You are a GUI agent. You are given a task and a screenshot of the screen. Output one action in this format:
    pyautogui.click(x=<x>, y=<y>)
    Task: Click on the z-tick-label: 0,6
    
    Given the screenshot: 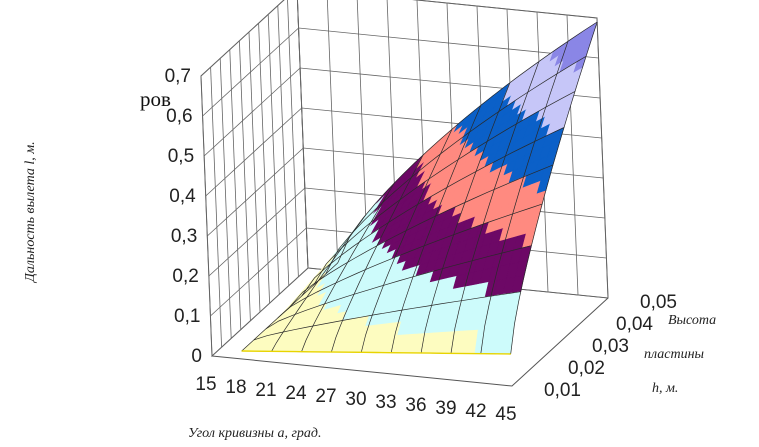 What is the action you would take?
    pyautogui.click(x=179, y=116)
    